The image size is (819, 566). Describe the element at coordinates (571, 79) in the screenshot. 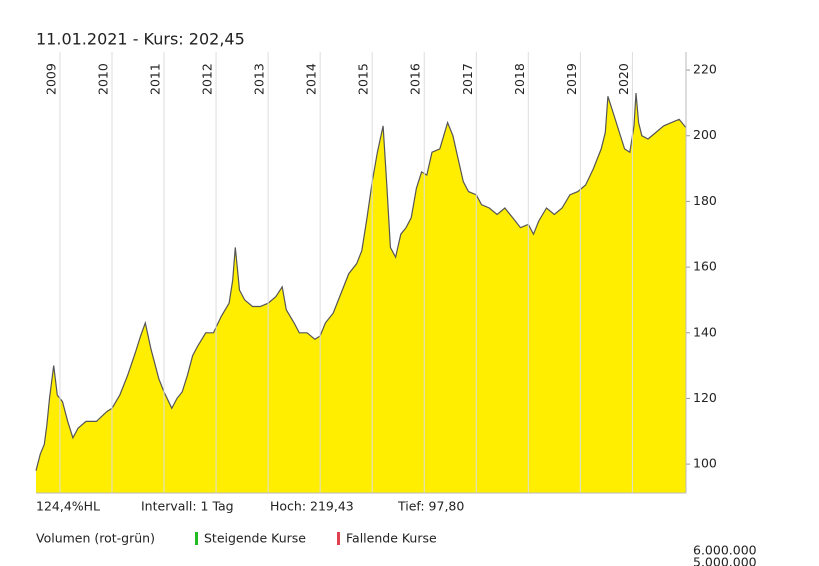

I see `x-tick-label: 2019` at that location.